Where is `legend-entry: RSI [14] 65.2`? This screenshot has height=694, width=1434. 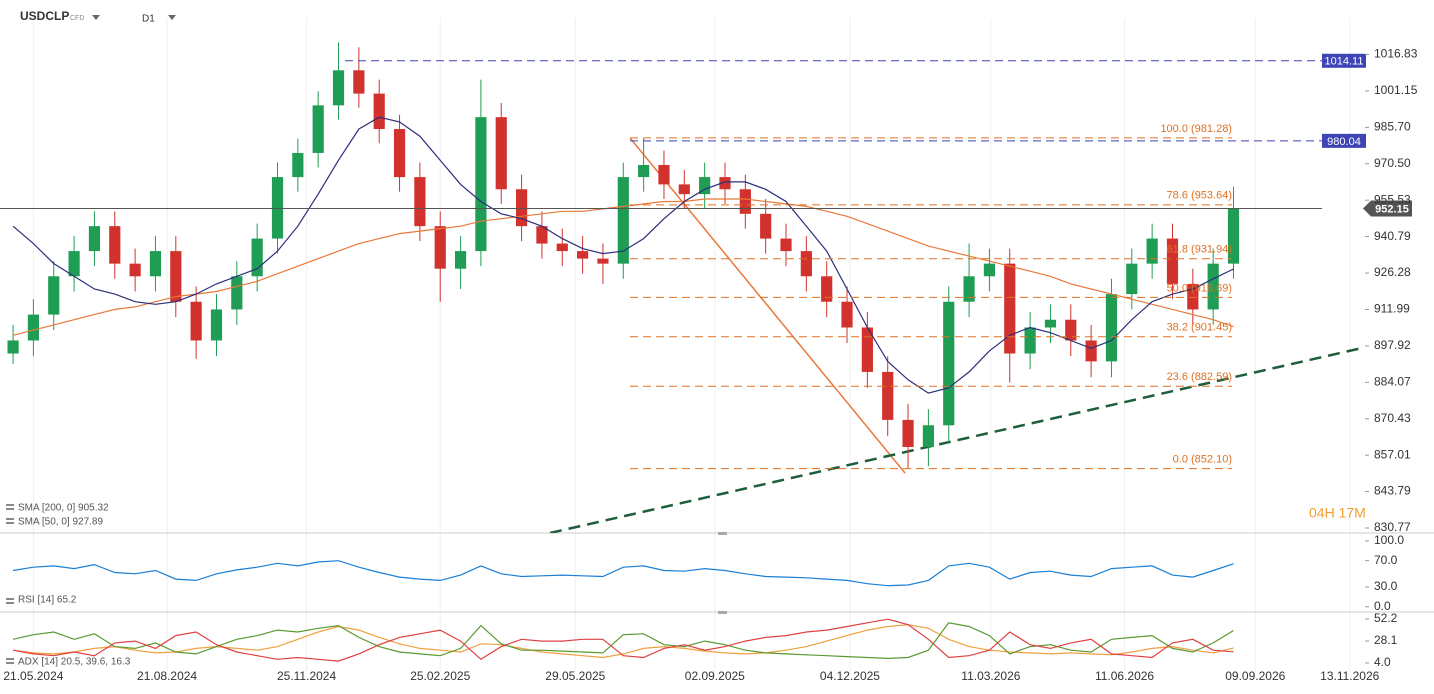
legend-entry: RSI [14] 65.2 is located at coordinates (47, 600).